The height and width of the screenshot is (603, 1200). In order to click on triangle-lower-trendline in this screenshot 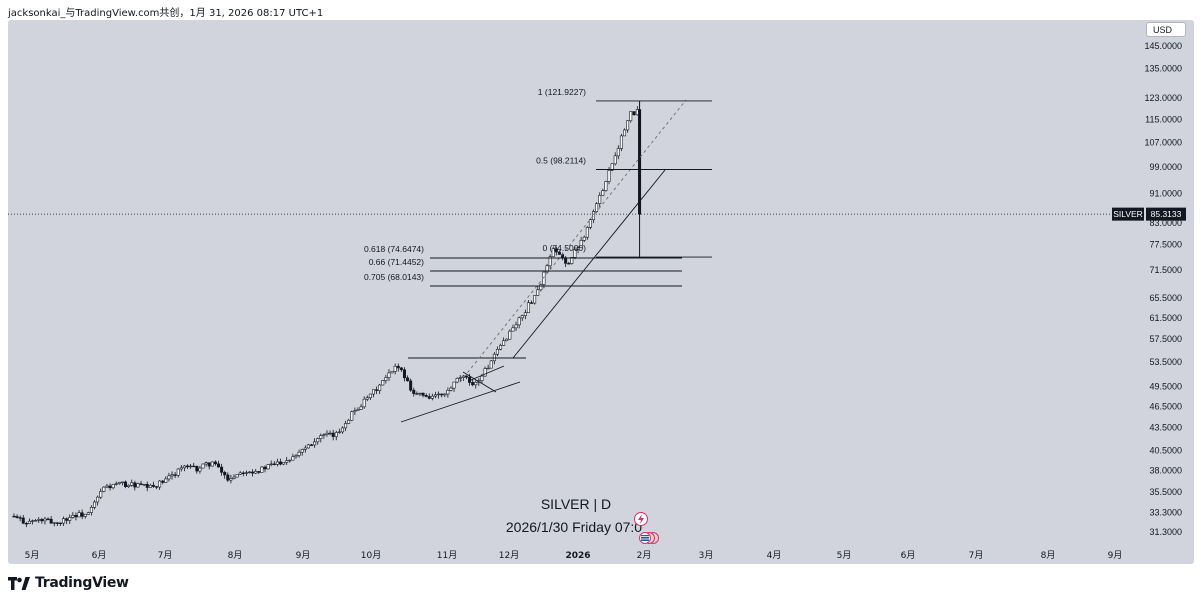, I will do `click(460, 402)`.